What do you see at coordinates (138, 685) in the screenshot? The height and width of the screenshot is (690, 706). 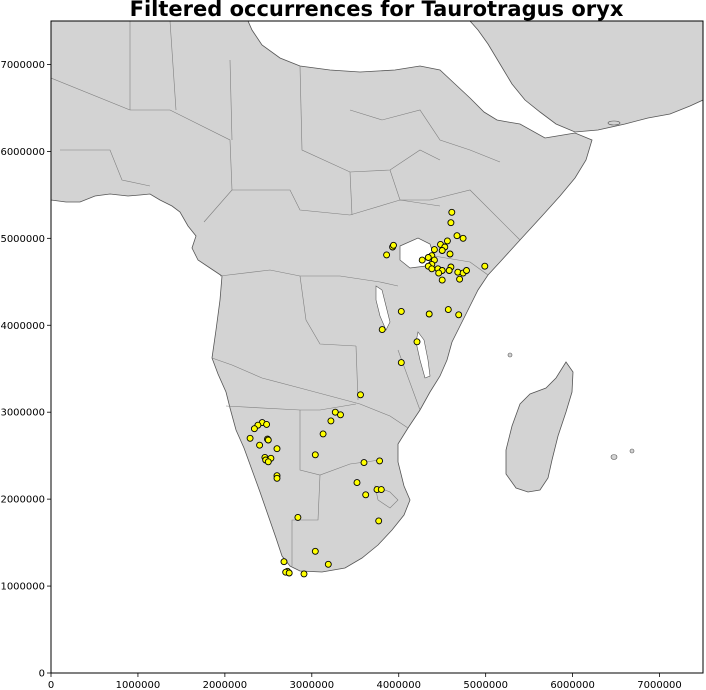 I see `x-tick-label: 1000000` at bounding box center [138, 685].